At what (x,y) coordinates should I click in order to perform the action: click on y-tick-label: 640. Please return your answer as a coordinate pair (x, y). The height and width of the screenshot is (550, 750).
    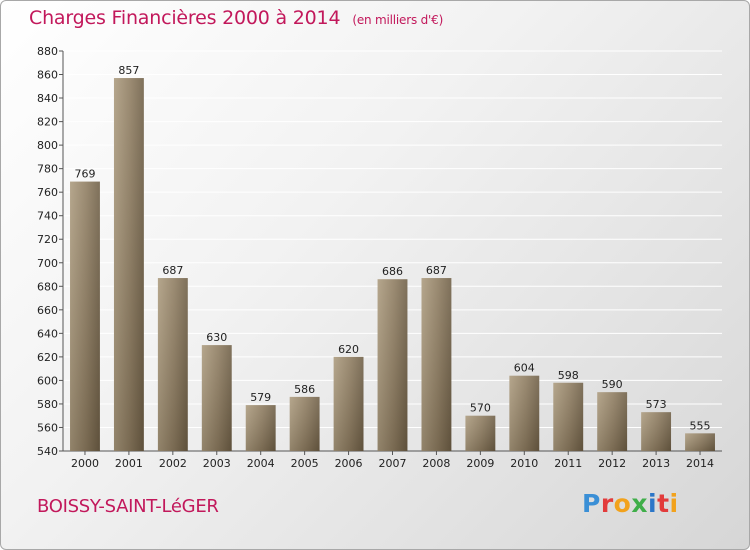
    Looking at the image, I should click on (47, 333).